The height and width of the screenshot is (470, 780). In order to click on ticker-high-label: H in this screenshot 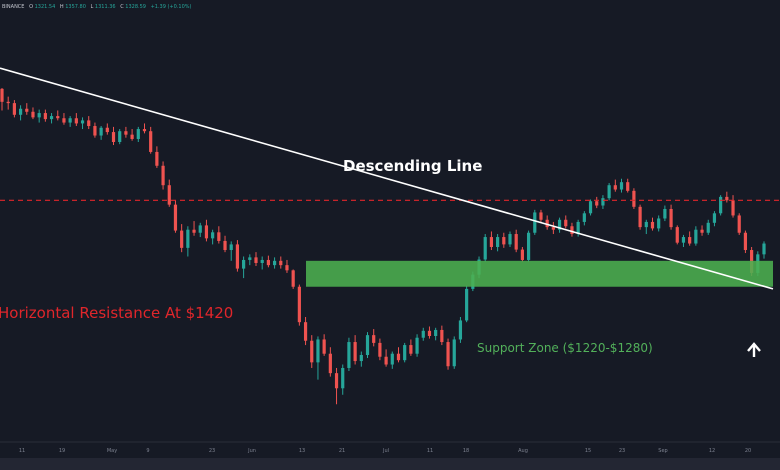, I will do `click(62, 7)`.